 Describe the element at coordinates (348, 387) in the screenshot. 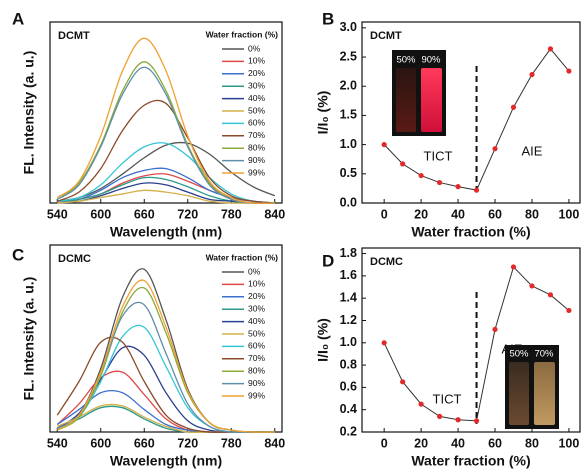

I see `y-tick-label: 0.6` at that location.